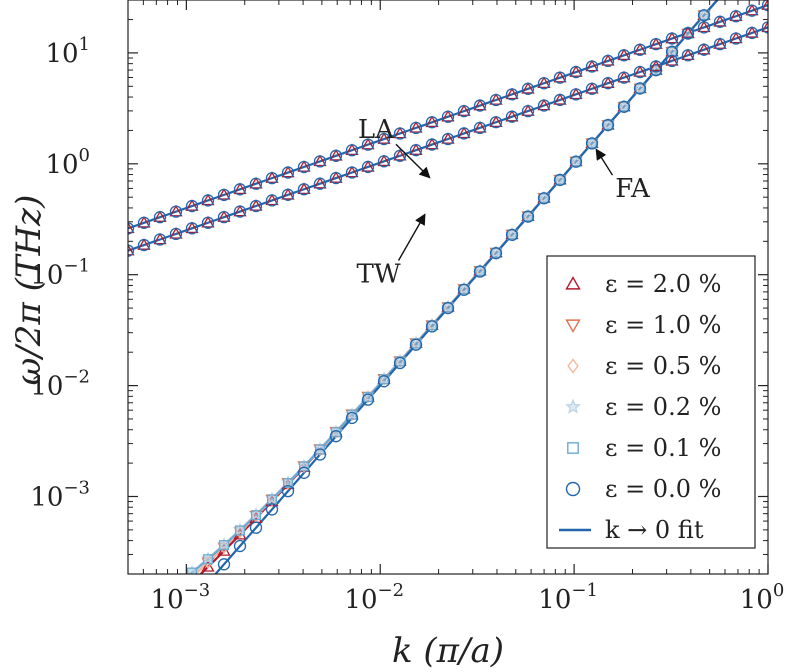  I want to click on y-tick-label: 10⁻³, so click(60, 494).